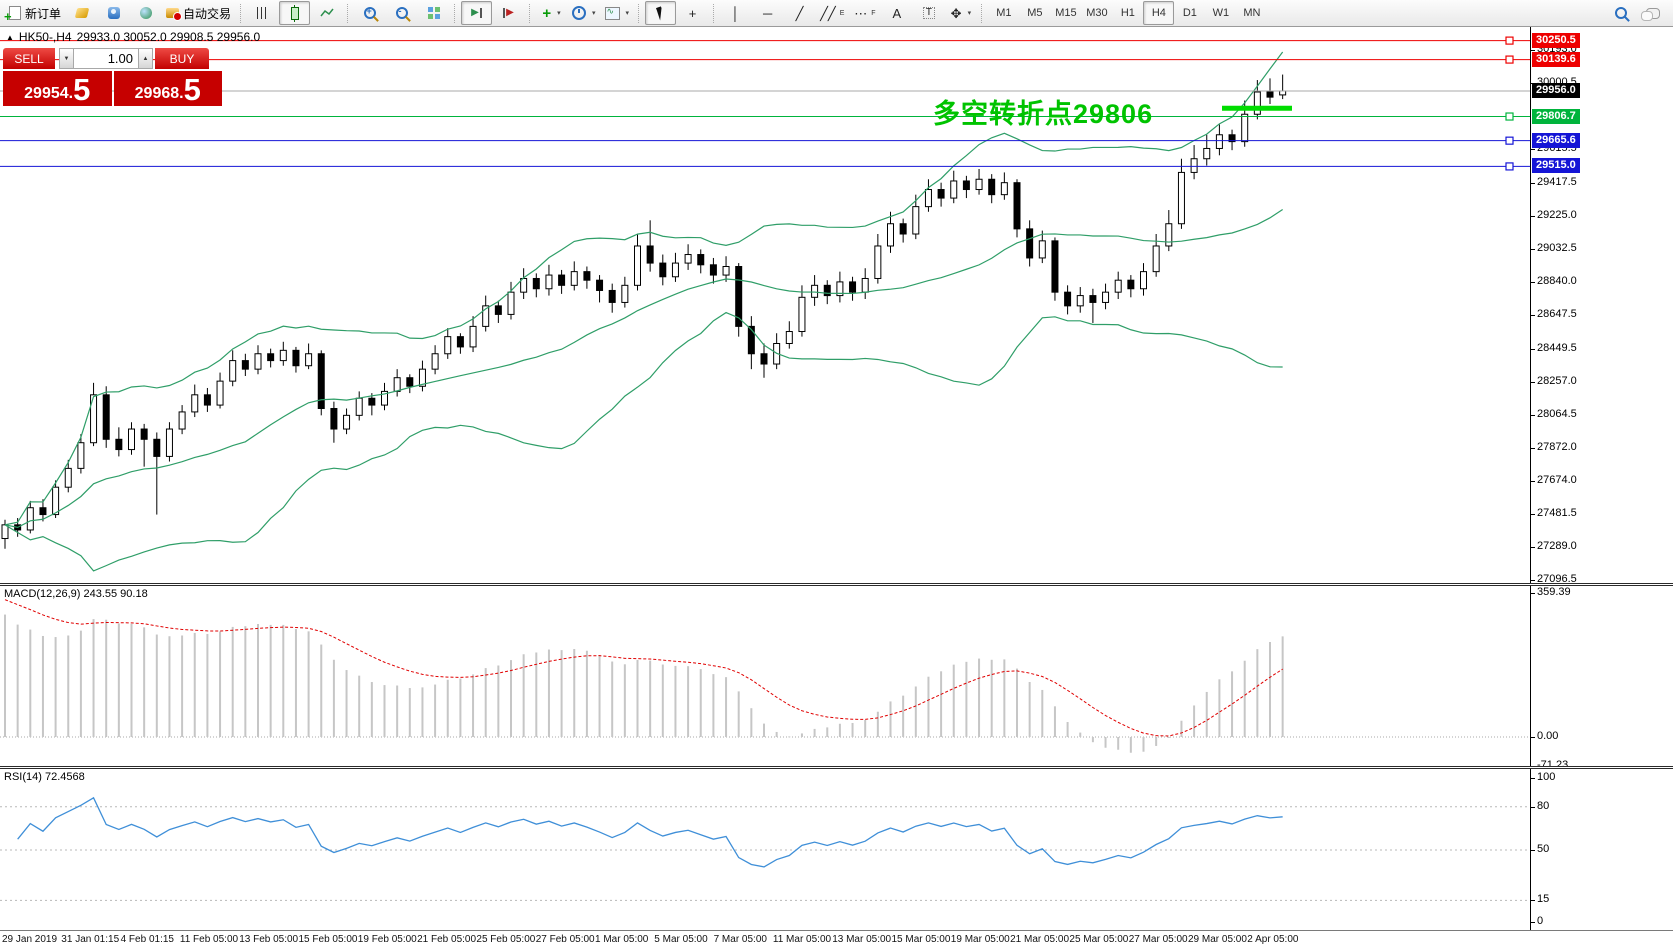 The width and height of the screenshot is (1673, 947). I want to click on timeframe-h1: H1, so click(1127, 13).